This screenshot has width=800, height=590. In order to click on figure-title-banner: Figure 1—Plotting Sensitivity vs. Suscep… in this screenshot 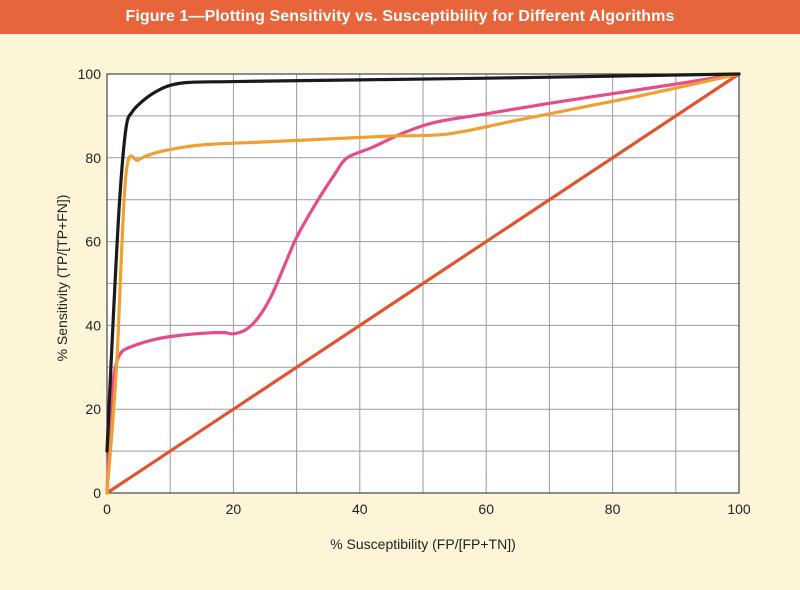, I will do `click(400, 17)`.